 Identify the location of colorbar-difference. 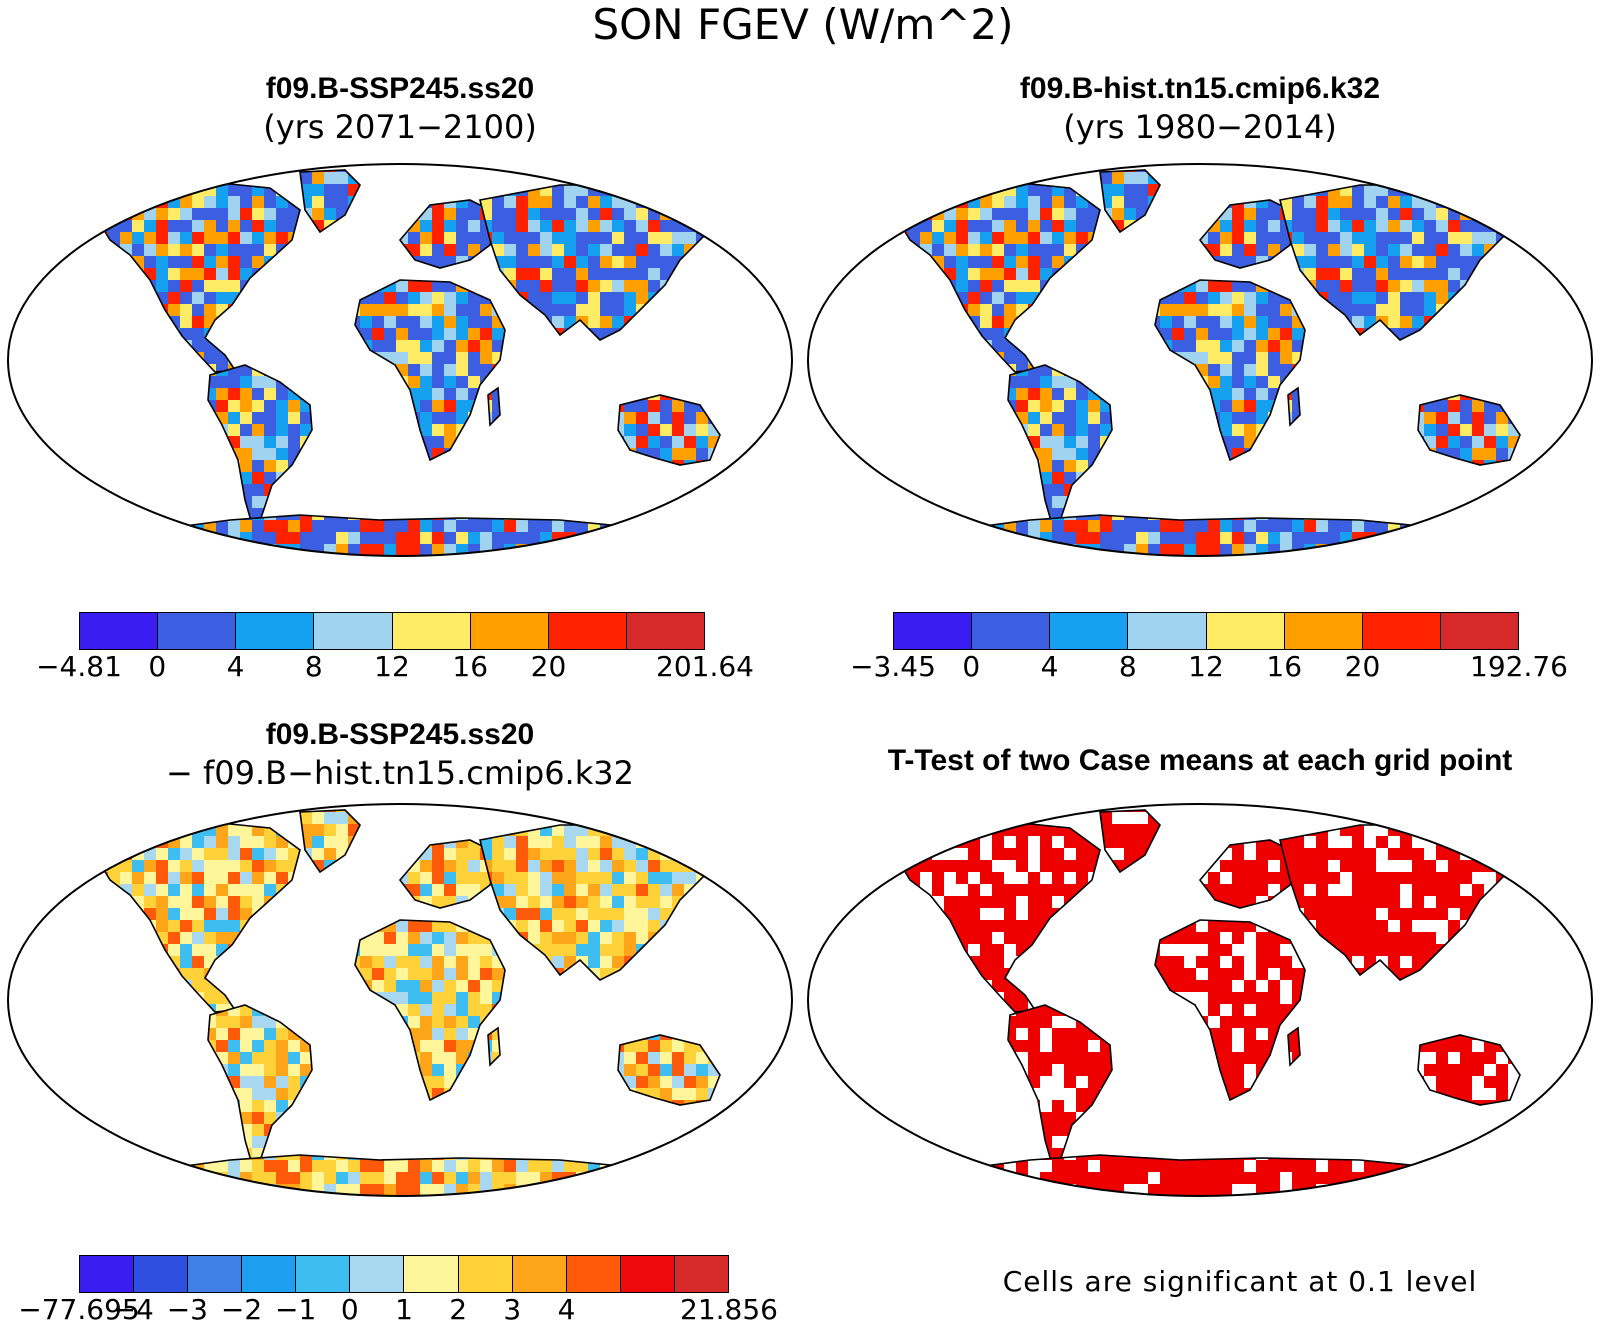
(404, 1274).